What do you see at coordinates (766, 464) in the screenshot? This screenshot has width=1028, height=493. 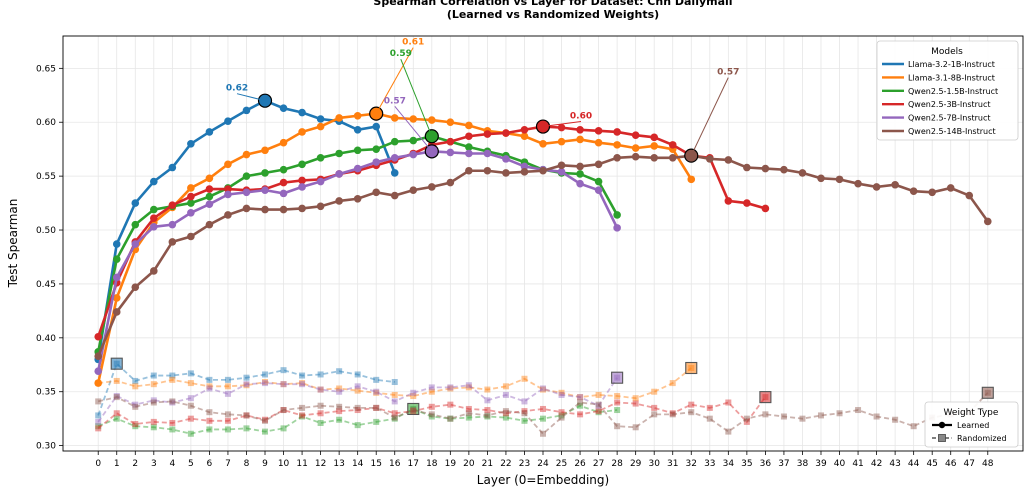 I see `x-tick-label: 36` at bounding box center [766, 464].